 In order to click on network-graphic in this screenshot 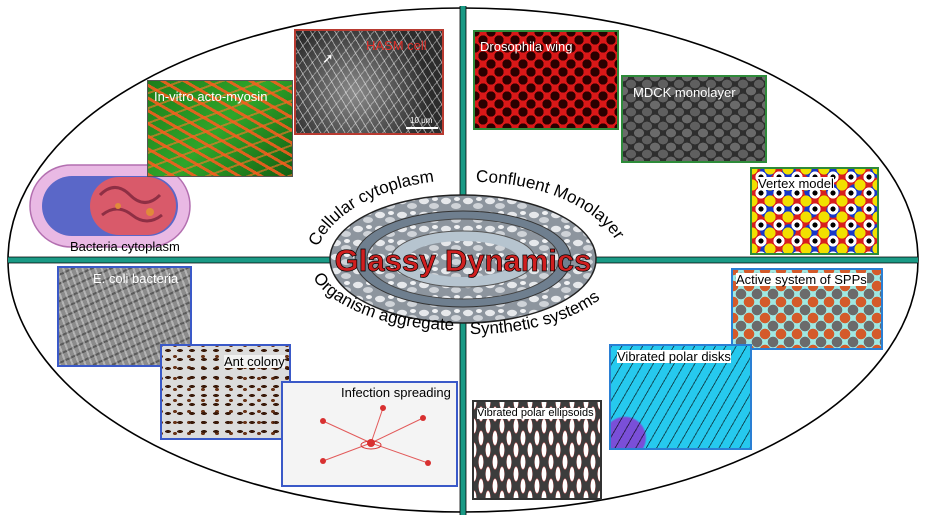, I will do `click(375, 435)`.